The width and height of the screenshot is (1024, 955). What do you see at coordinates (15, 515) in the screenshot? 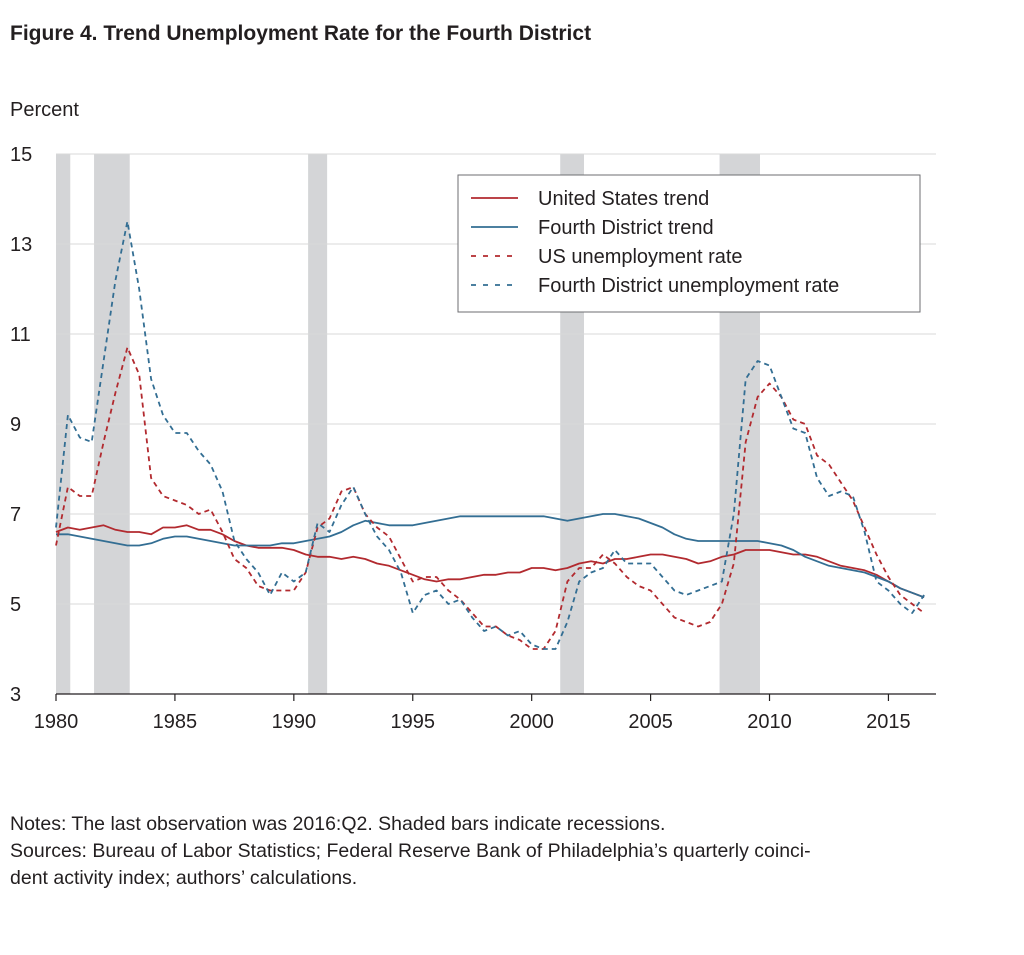
I see `y-tick-label: 7` at bounding box center [15, 515].